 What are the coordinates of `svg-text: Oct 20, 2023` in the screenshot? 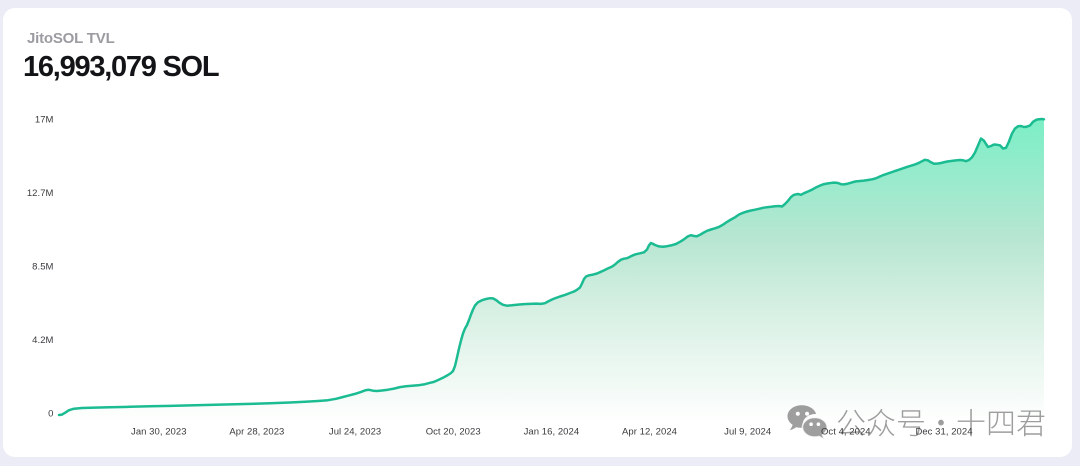 It's located at (453, 432).